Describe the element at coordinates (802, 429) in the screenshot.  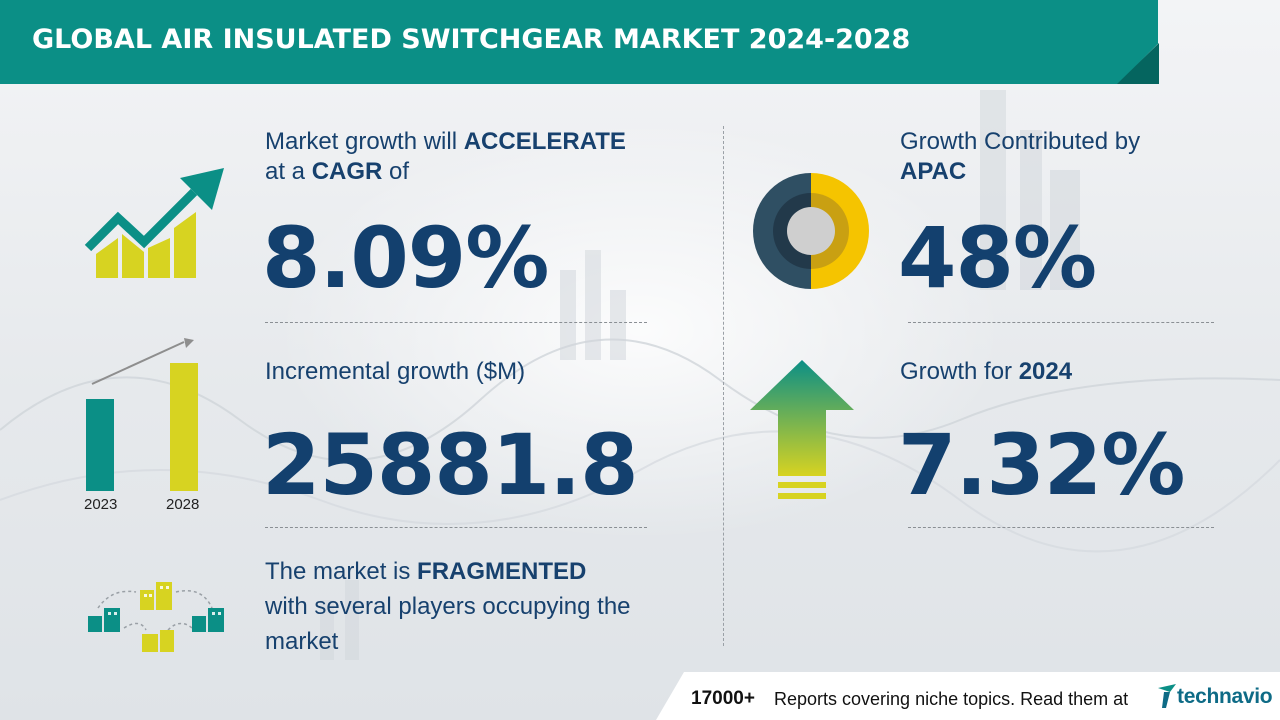
I see `up-arrow-icon` at that location.